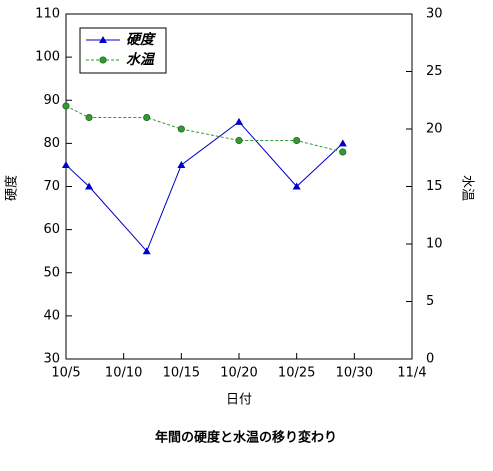  What do you see at coordinates (65, 373) in the screenshot?
I see `x-tick-label: 10/5` at bounding box center [65, 373].